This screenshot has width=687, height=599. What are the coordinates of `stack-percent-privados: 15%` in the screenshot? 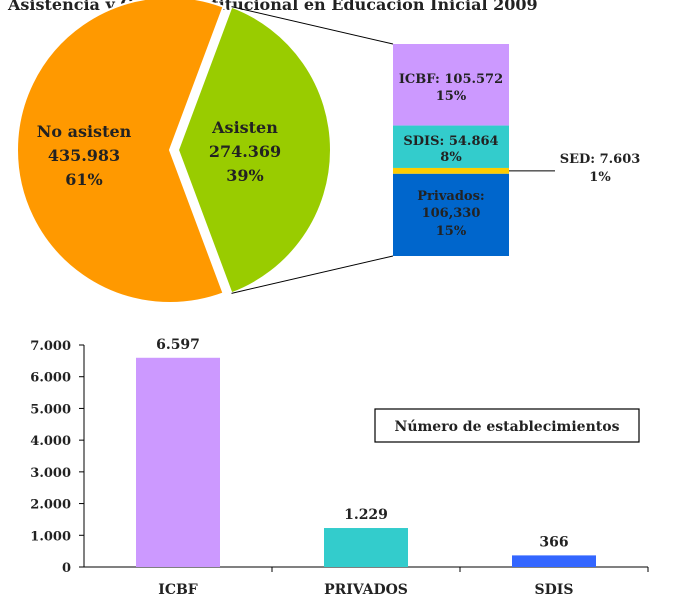 It's located at (451, 231).